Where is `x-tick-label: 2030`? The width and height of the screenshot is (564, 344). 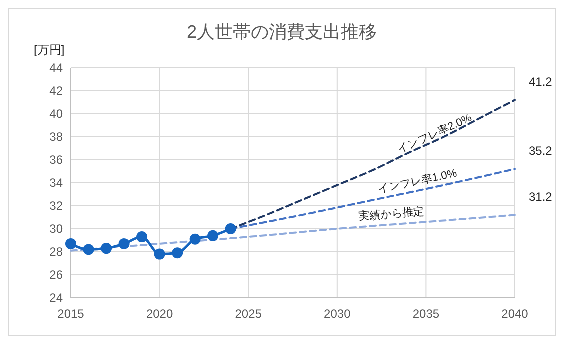 x-tick-label: 2030 is located at coordinates (338, 314).